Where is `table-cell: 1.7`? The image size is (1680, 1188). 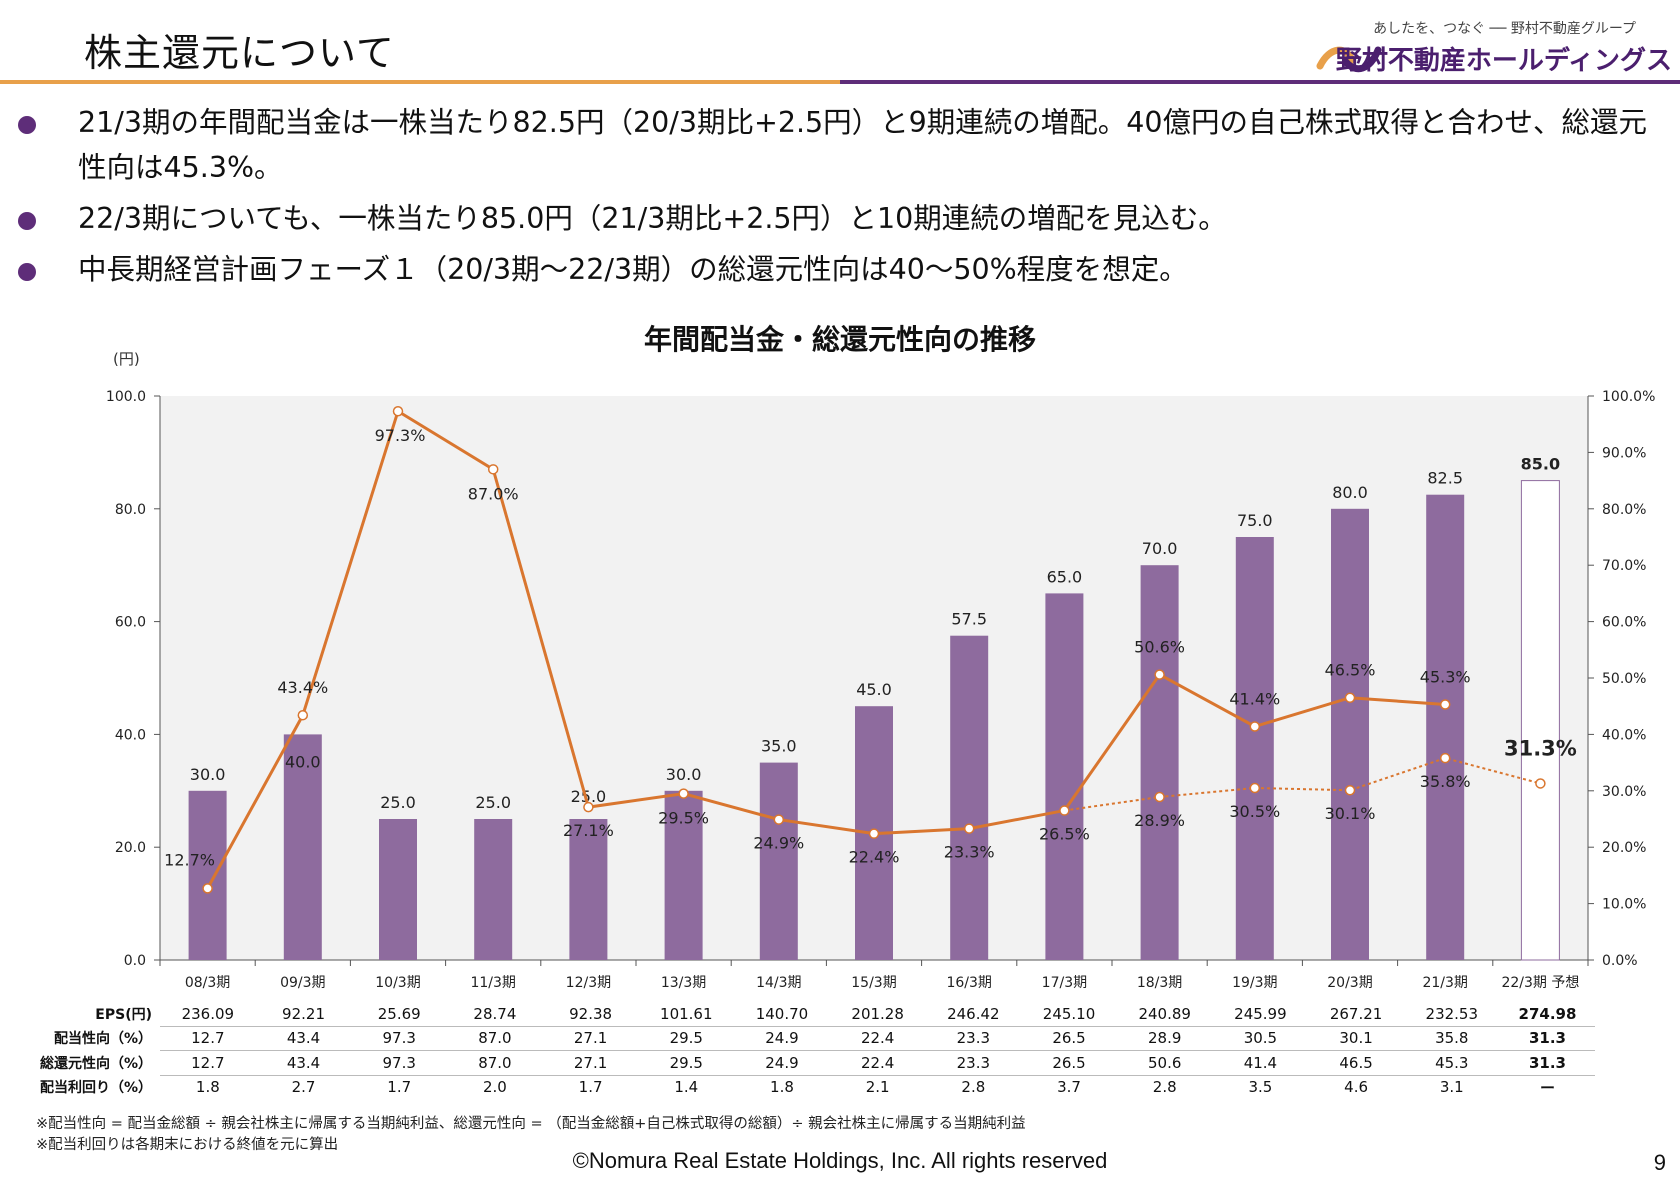 table-cell: 1.7 is located at coordinates (590, 1087).